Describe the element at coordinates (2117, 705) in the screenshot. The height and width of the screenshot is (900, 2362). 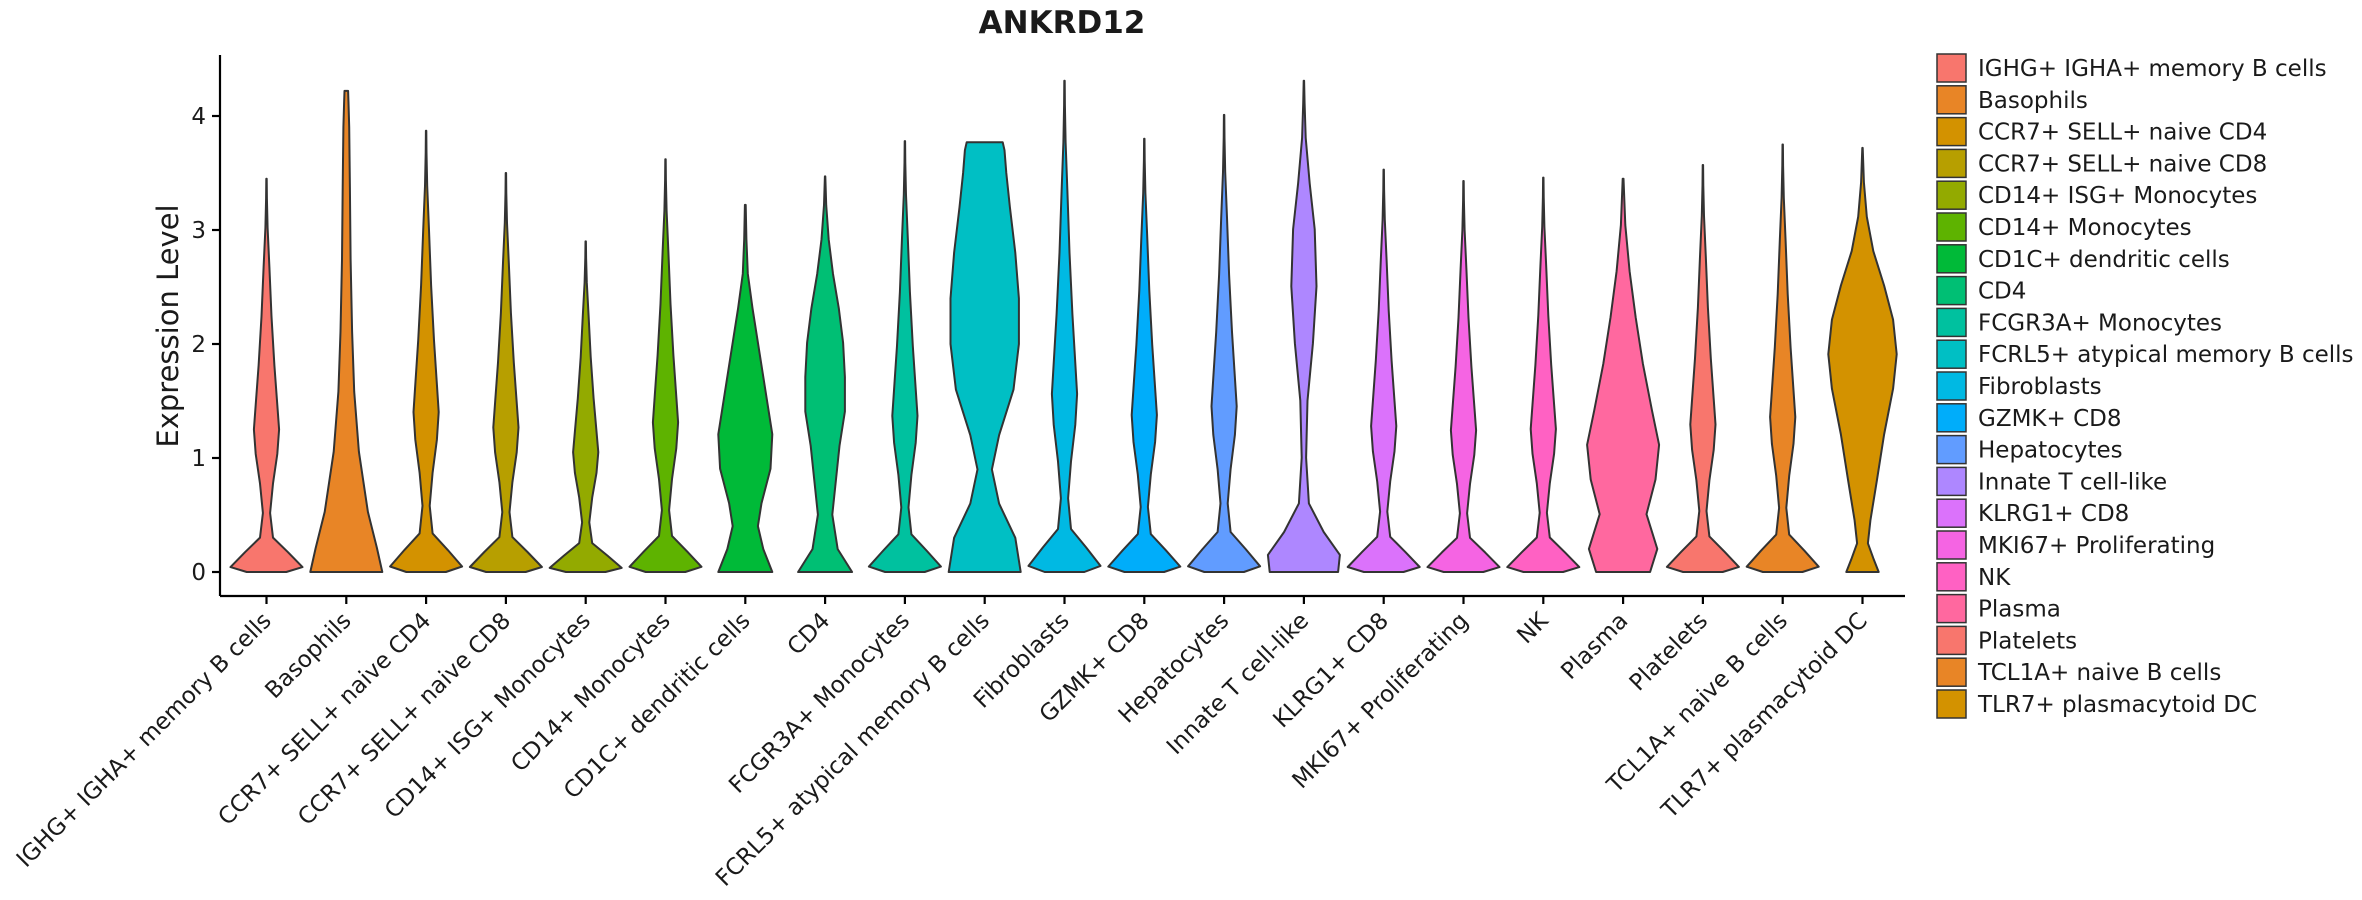
I see `legend-label: TLR7+ plasmacytoid DC` at that location.